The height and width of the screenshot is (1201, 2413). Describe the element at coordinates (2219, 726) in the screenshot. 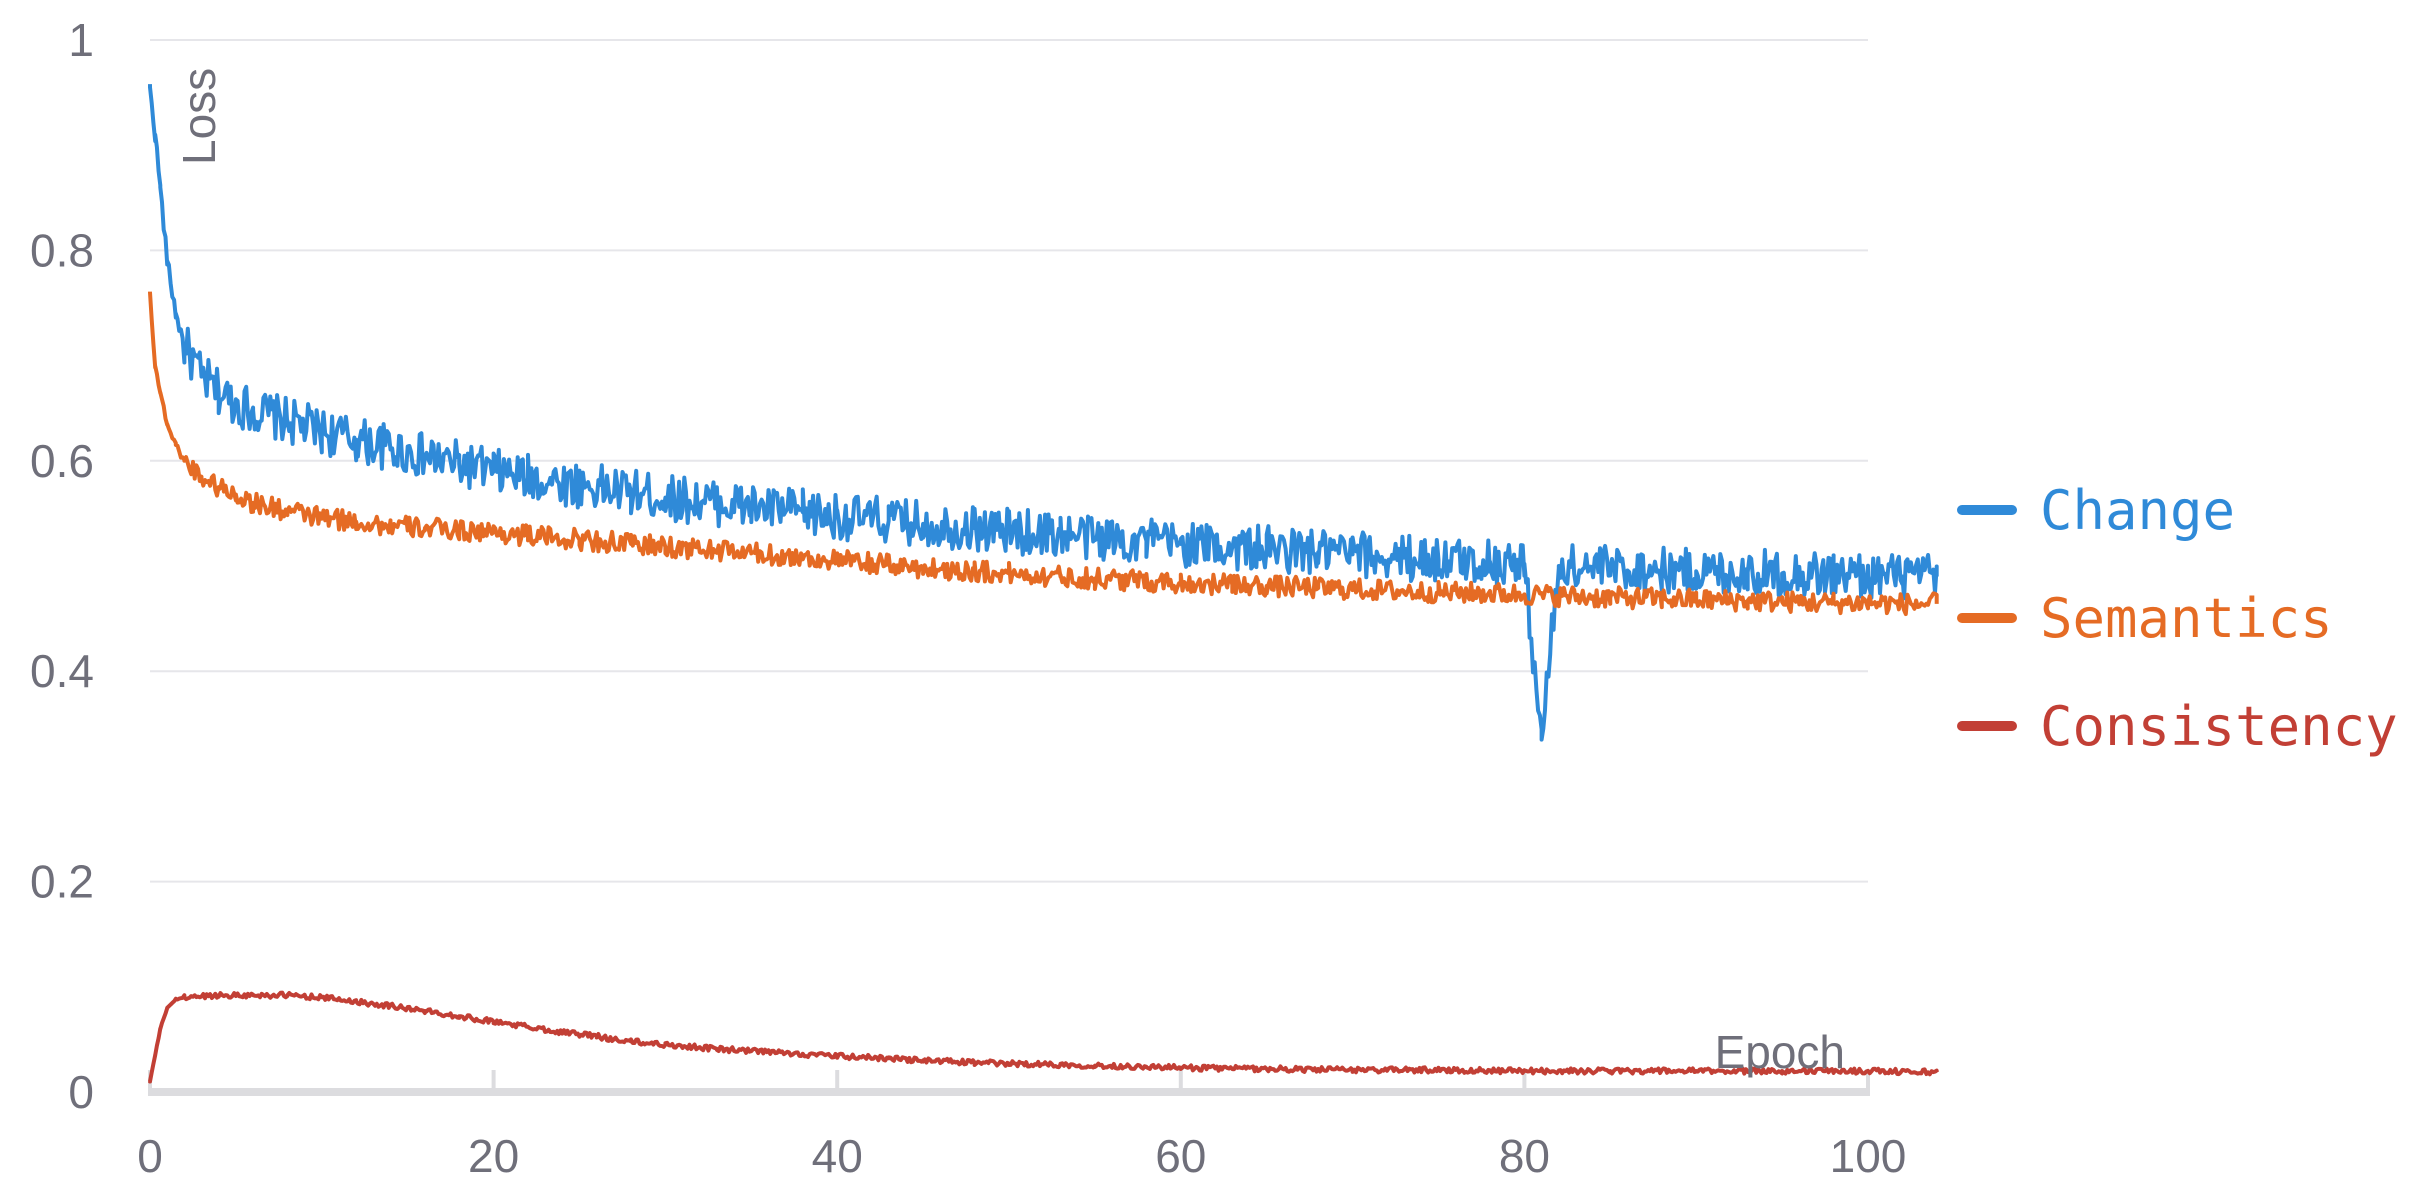

I see `legend-label-consistency: Consistency` at that location.